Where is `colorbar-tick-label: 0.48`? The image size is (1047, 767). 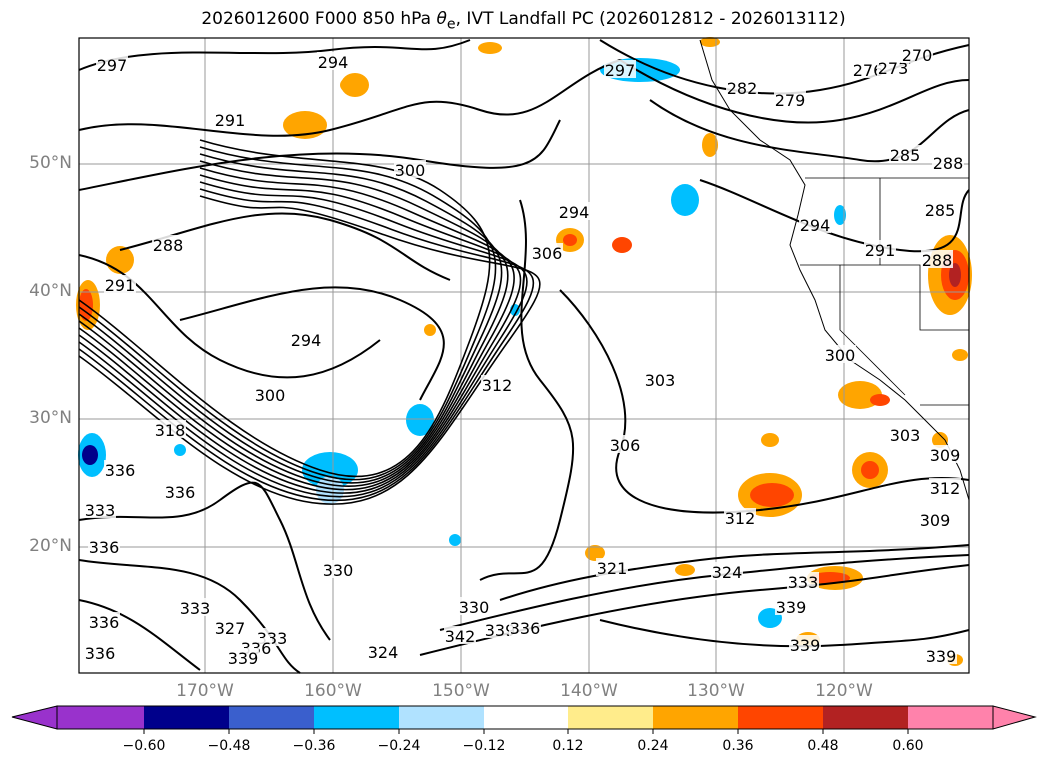
colorbar-tick-label: 0.48 is located at coordinates (823, 746).